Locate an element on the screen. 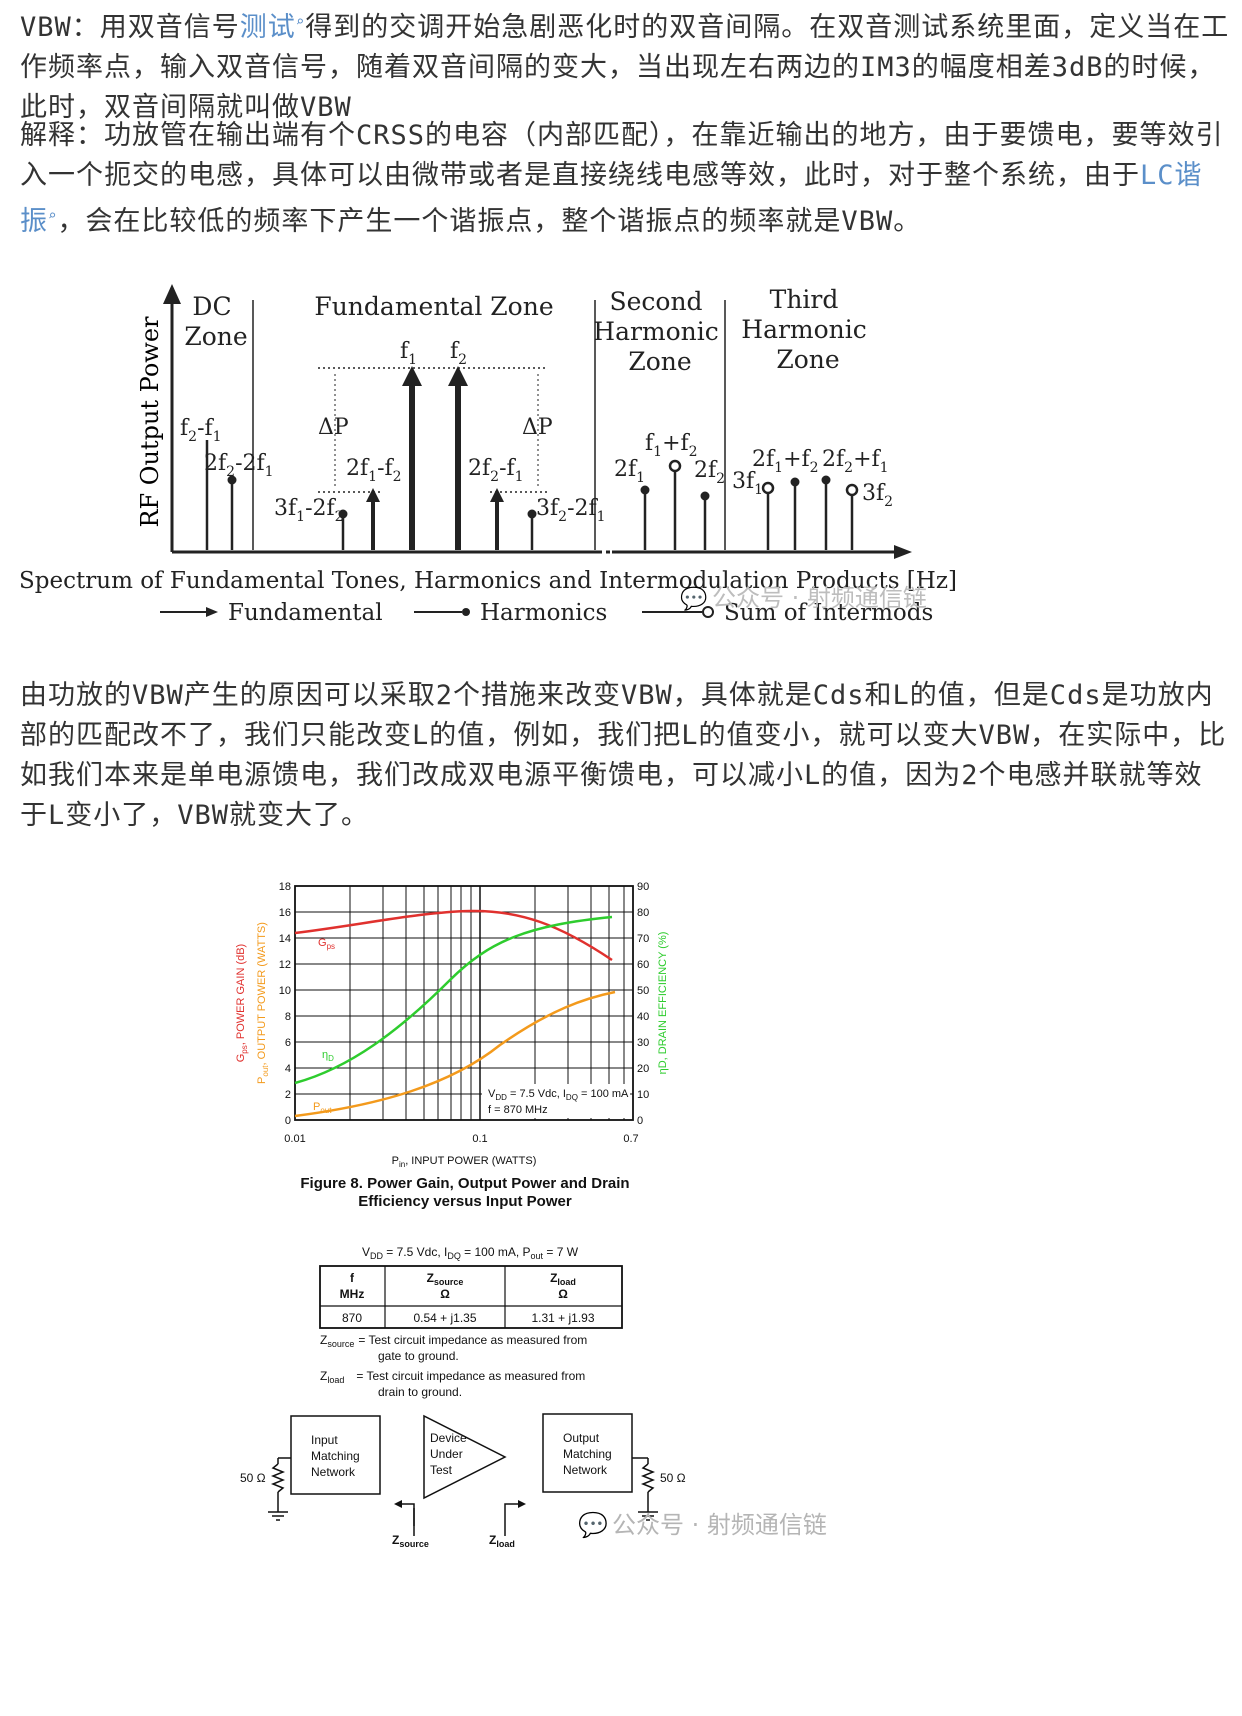 The image size is (1242, 1716). svg-text: 90 is located at coordinates (643, 887).